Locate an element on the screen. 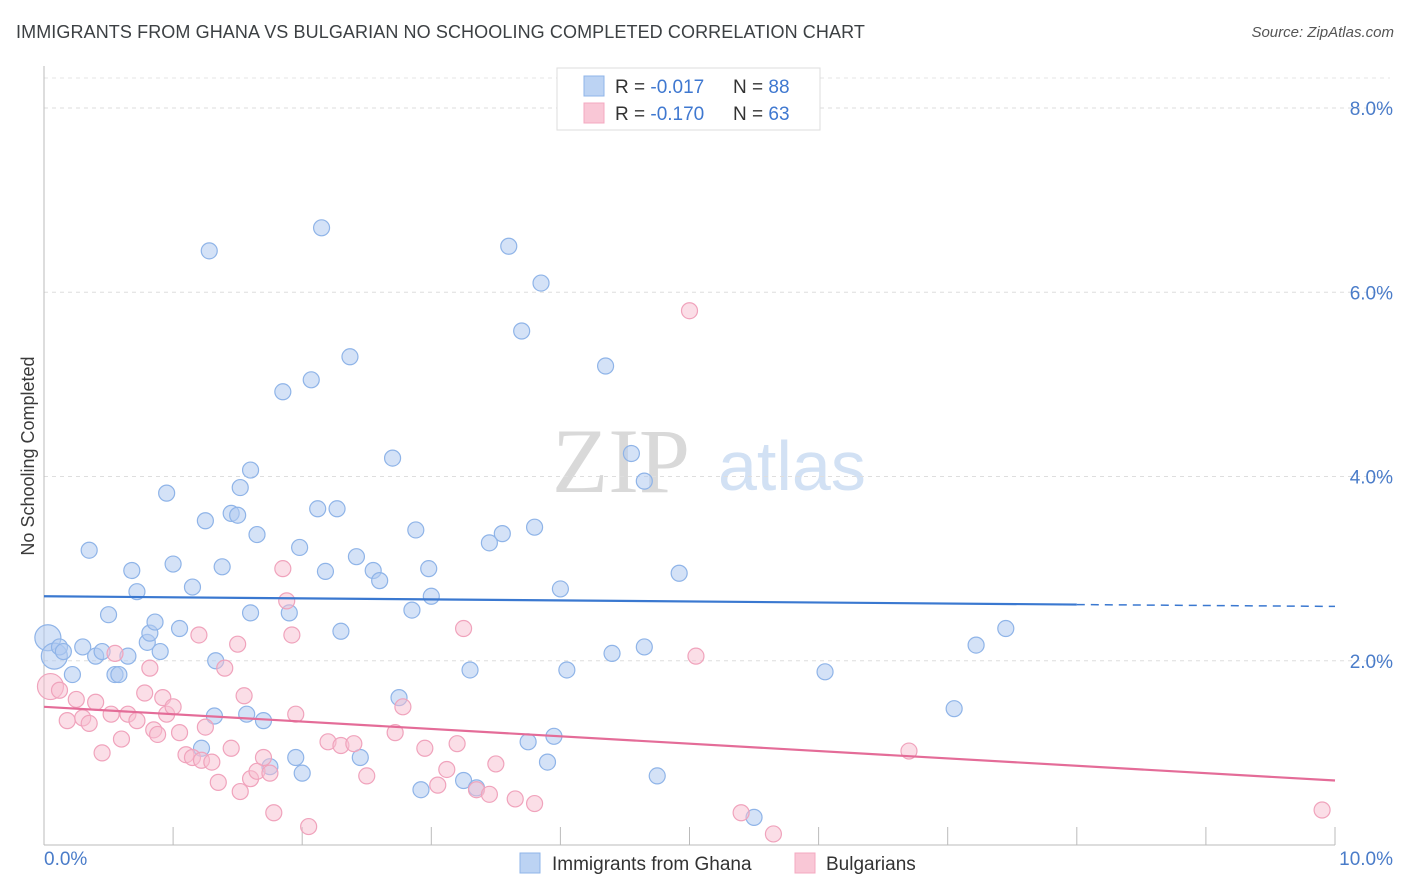 The height and width of the screenshot is (892, 1406). legend-r-value-2: -0.170 is located at coordinates (677, 114).